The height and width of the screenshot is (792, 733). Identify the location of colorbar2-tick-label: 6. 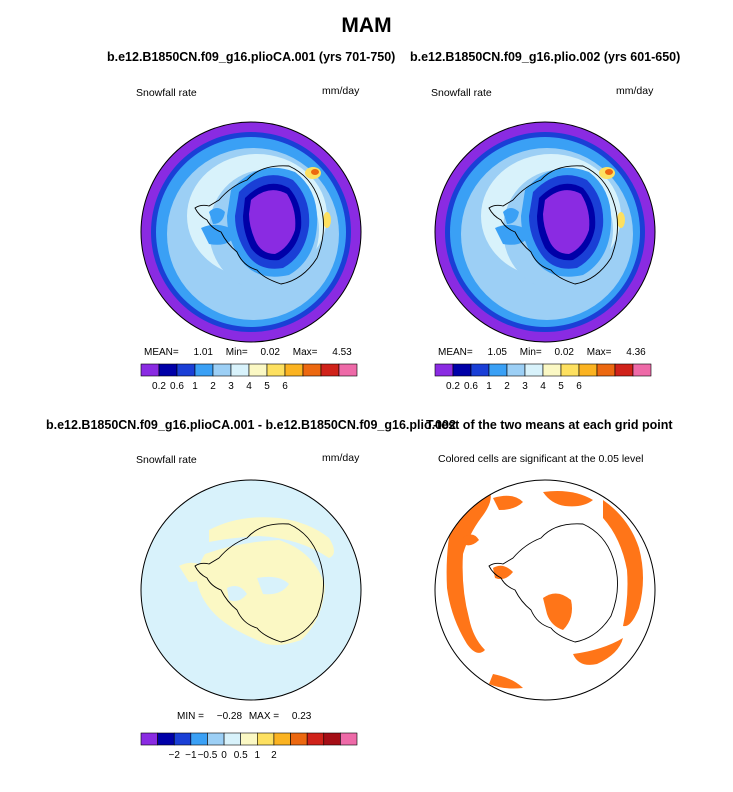
(579, 386).